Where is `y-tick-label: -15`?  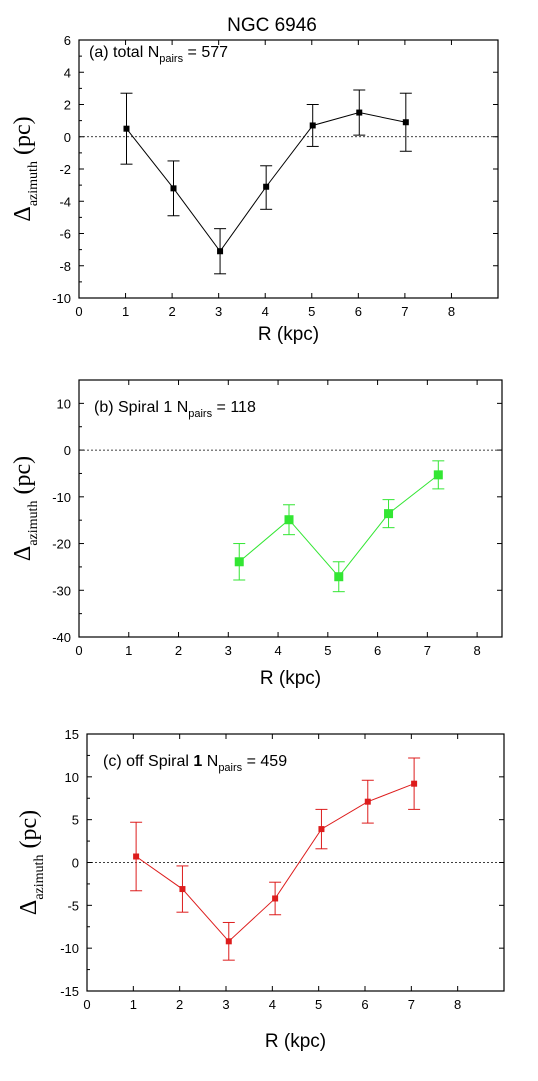 y-tick-label: -15 is located at coordinates (69, 991).